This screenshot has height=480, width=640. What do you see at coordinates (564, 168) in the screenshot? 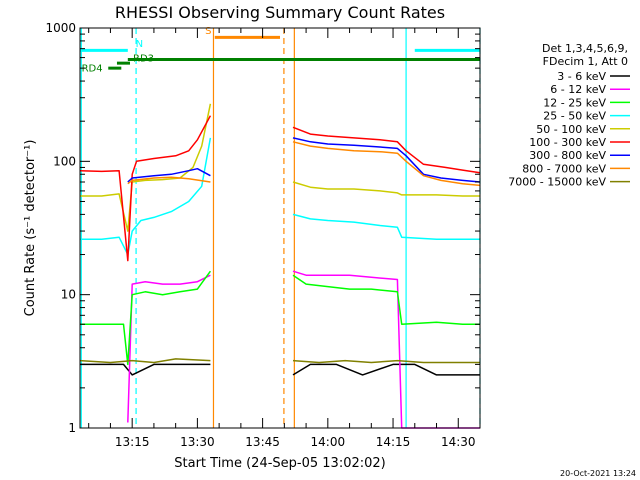
I see `legend-label: 800 - 7000 keV` at bounding box center [564, 168].